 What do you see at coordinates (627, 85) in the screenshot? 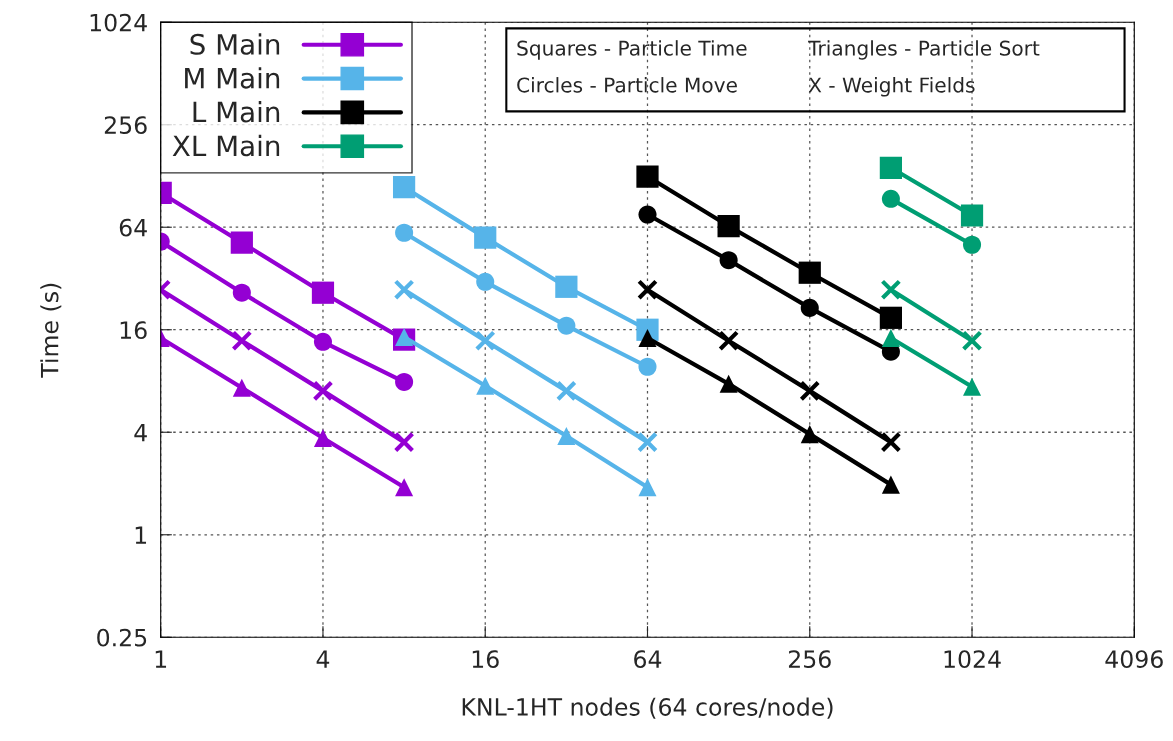
I see `annotation: Circles - Particle Move` at bounding box center [627, 85].